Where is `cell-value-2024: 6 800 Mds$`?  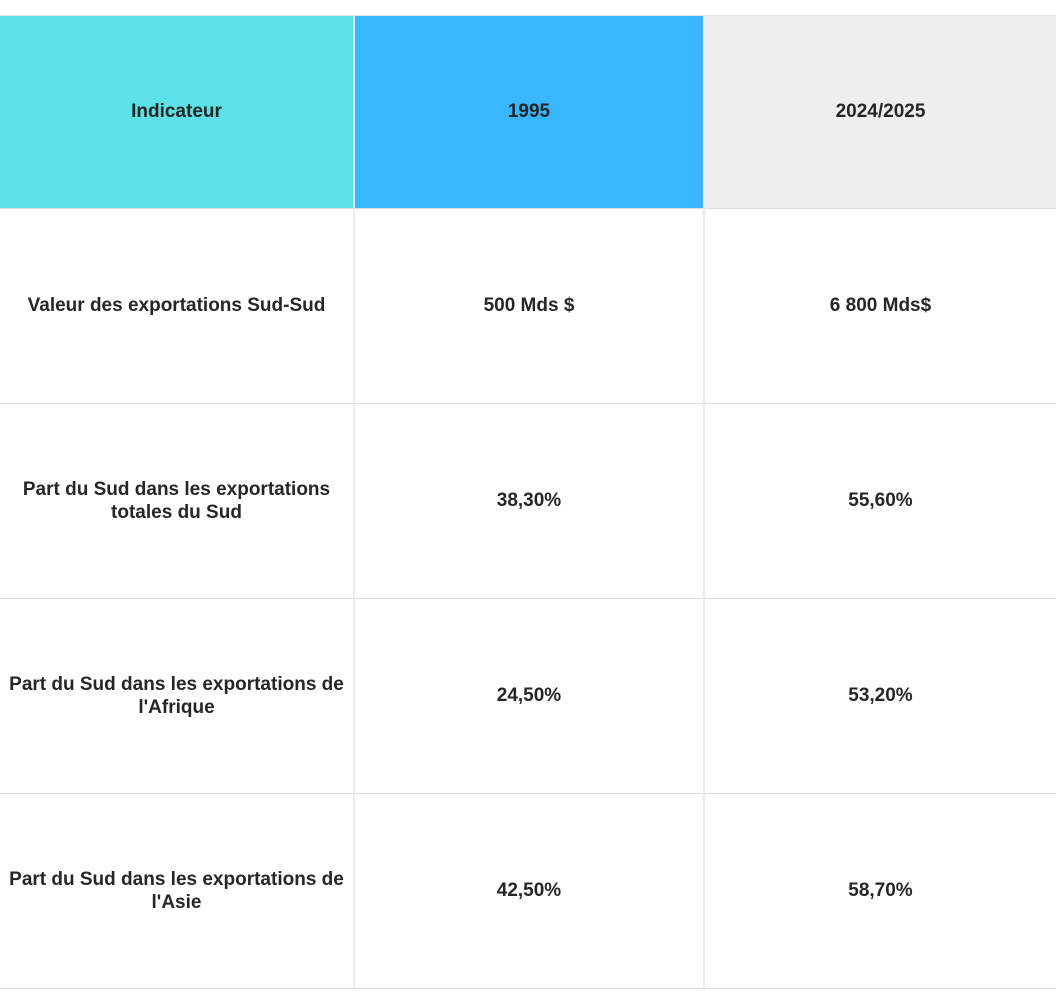 cell-value-2024: 6 800 Mds$ is located at coordinates (879, 306).